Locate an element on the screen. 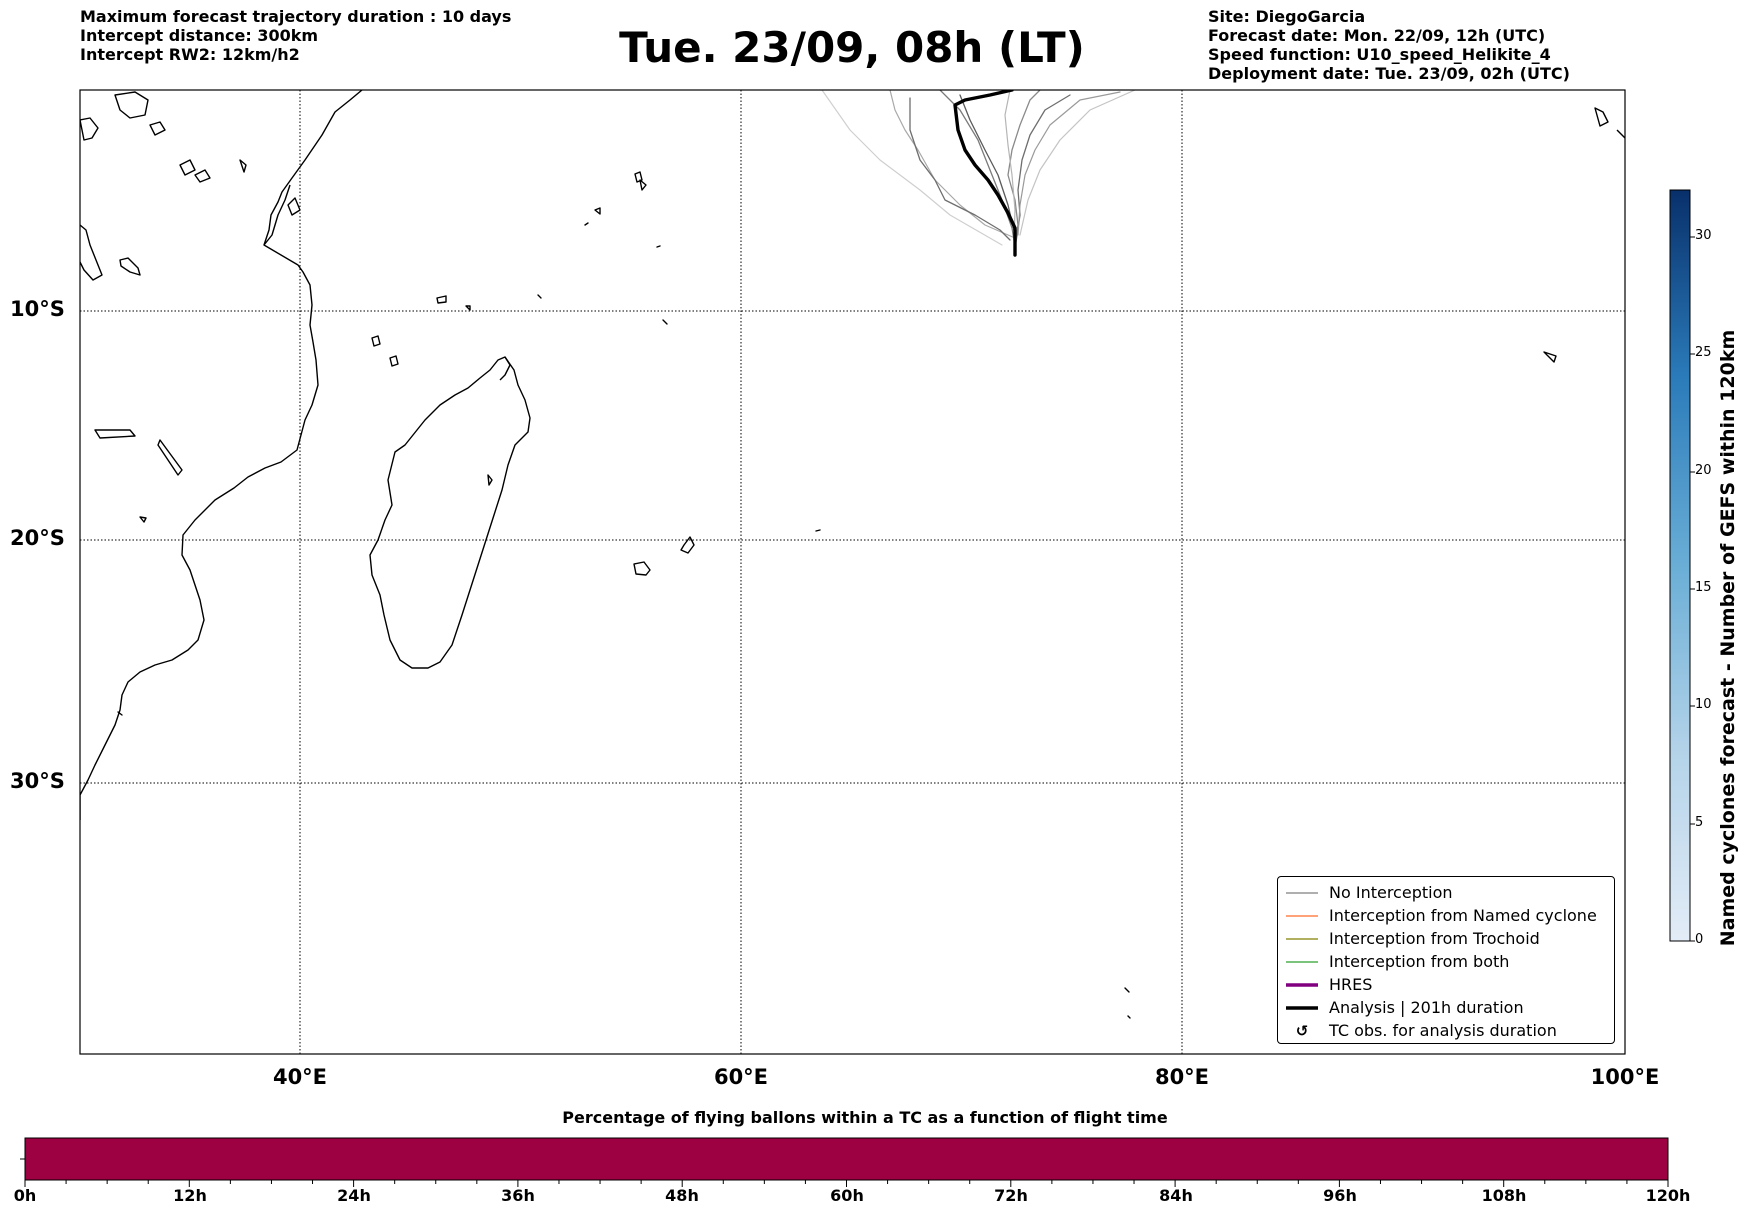 The image size is (1752, 1213). flight-bar-tick-label: 48h is located at coordinates (682, 1195).